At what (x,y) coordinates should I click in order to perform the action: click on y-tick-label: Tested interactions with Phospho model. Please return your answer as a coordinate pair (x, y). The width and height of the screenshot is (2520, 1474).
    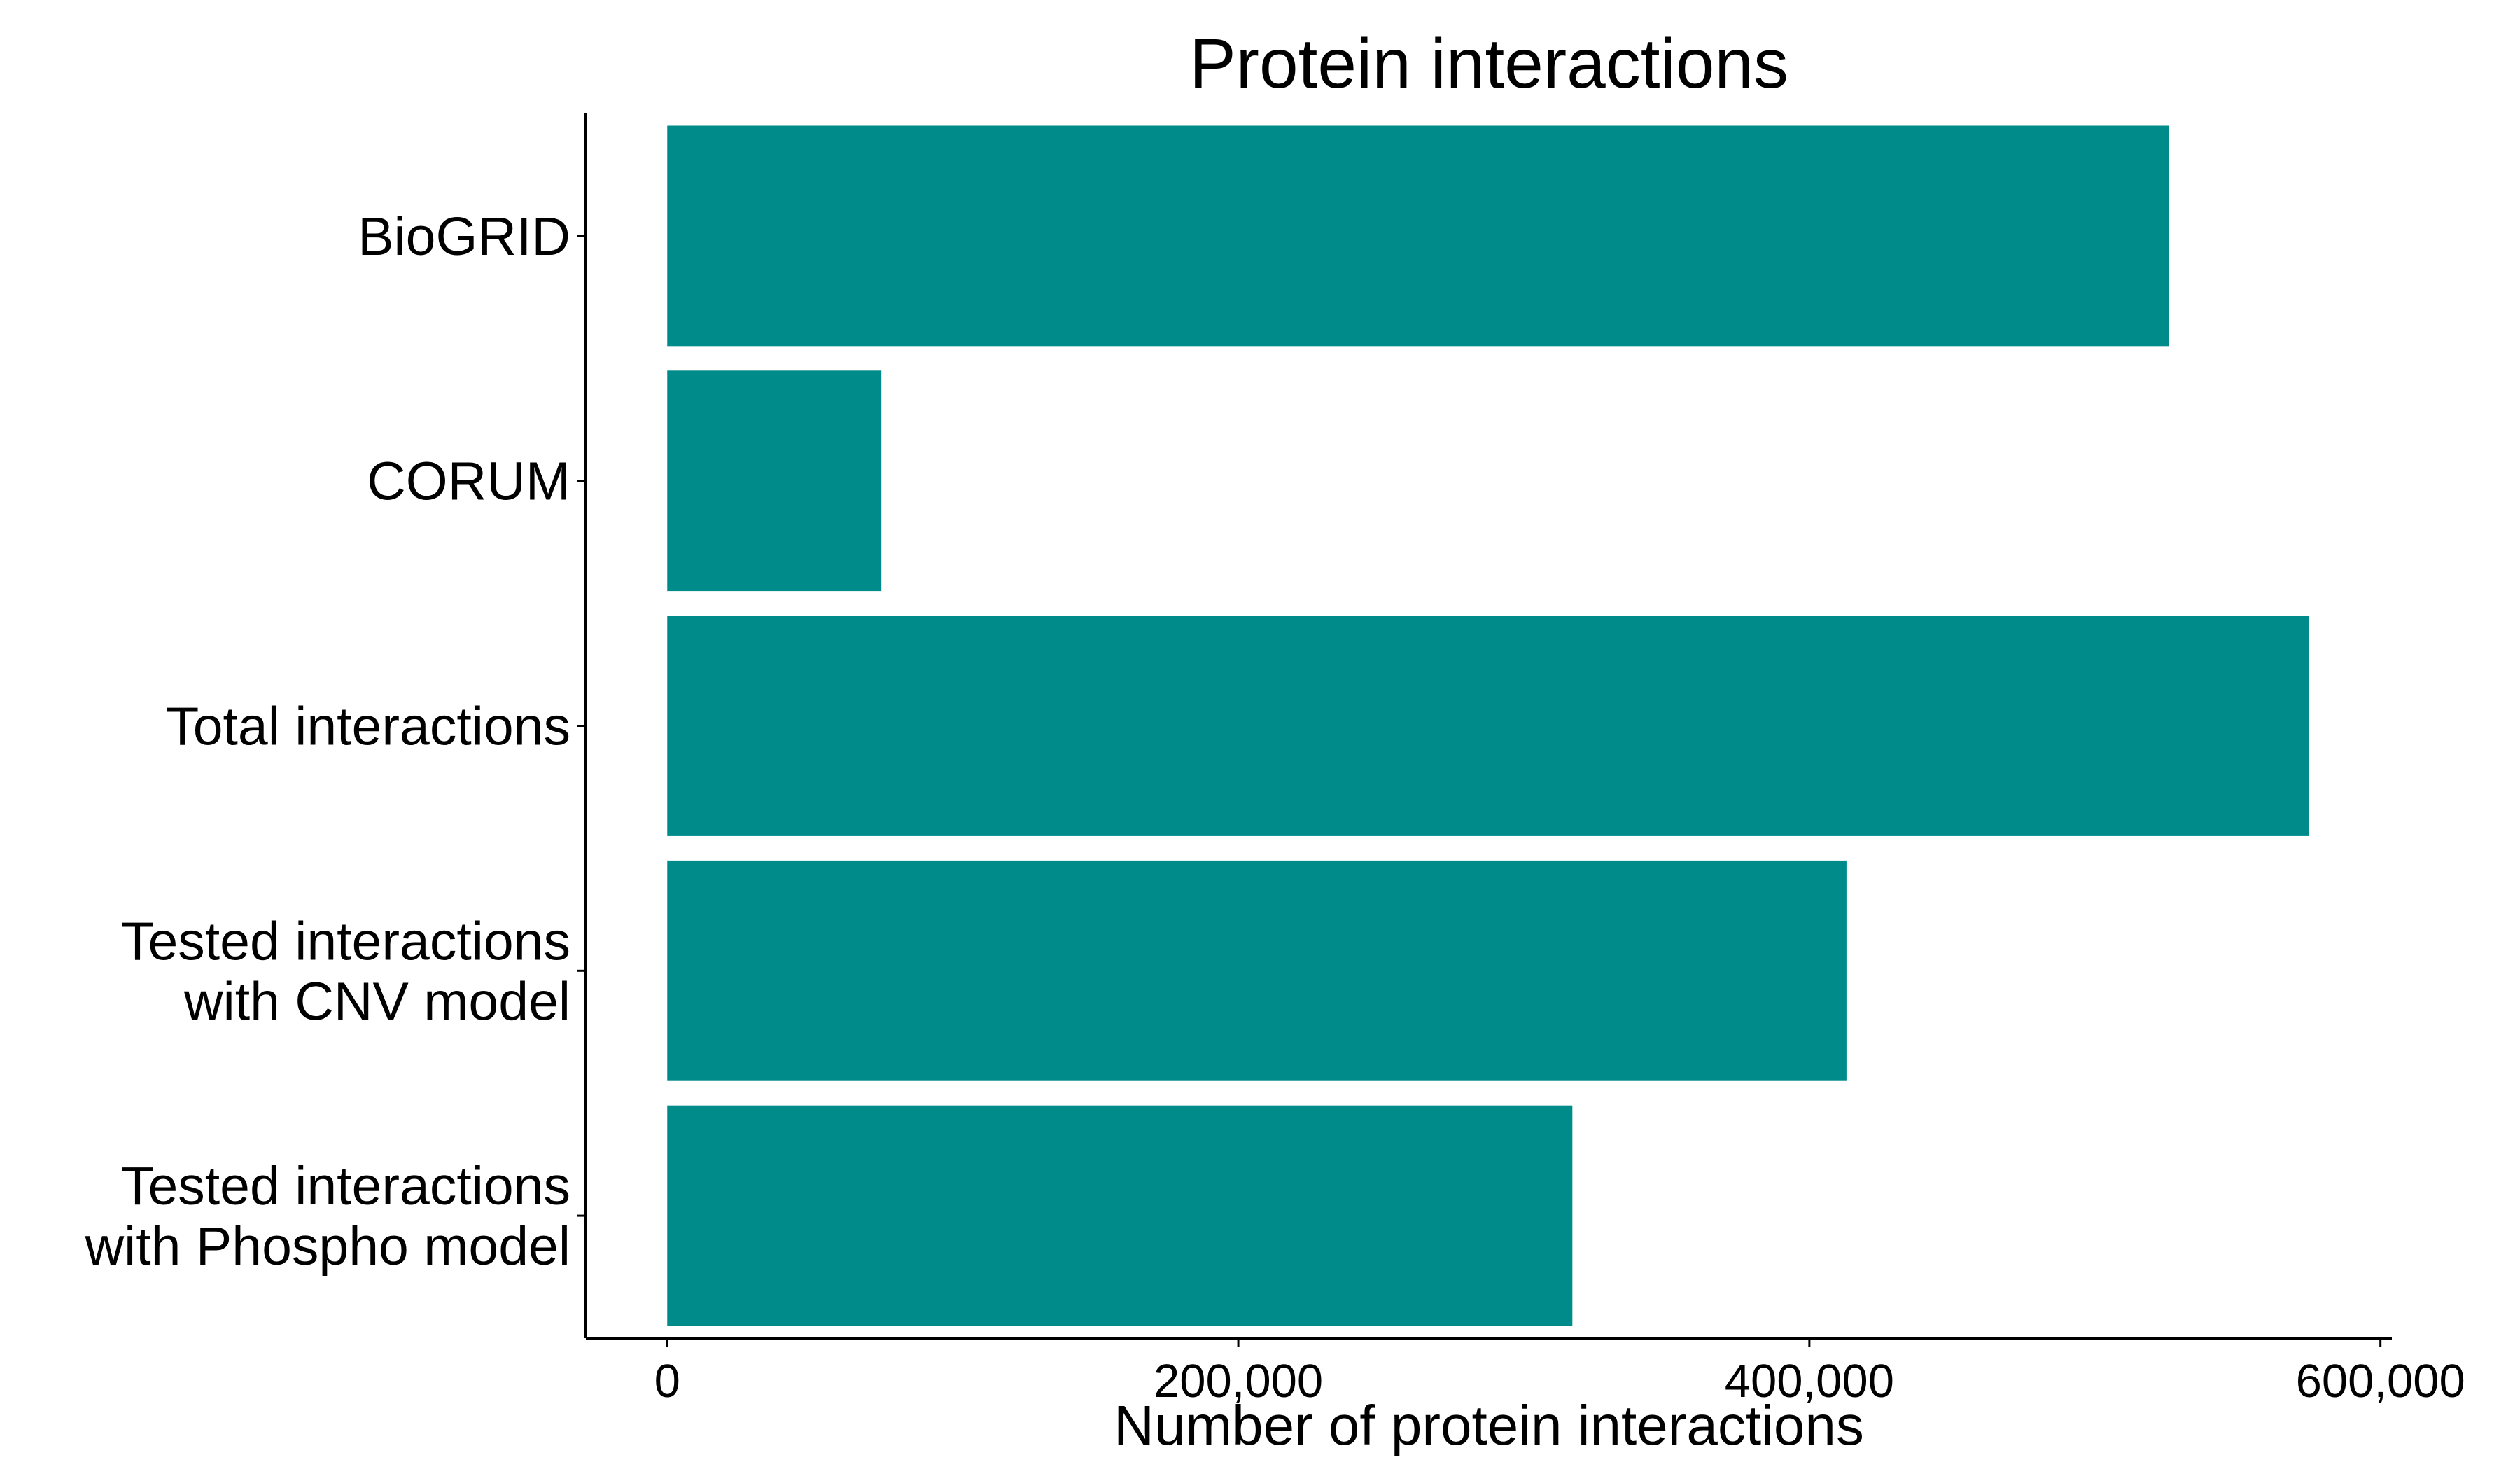
    Looking at the image, I should click on (327, 1216).